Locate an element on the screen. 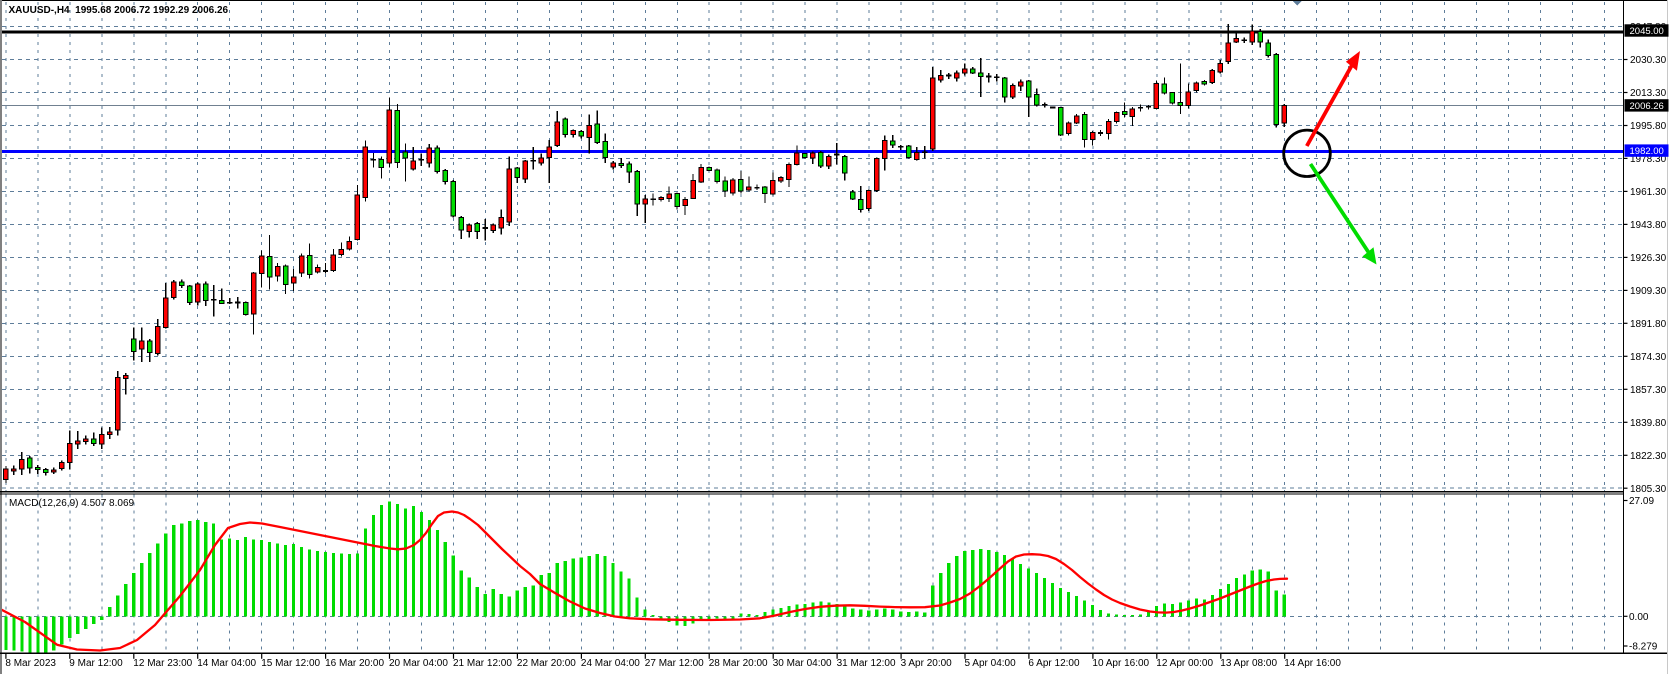 The width and height of the screenshot is (1672, 674). svg-text: 27.09 is located at coordinates (1641, 501).